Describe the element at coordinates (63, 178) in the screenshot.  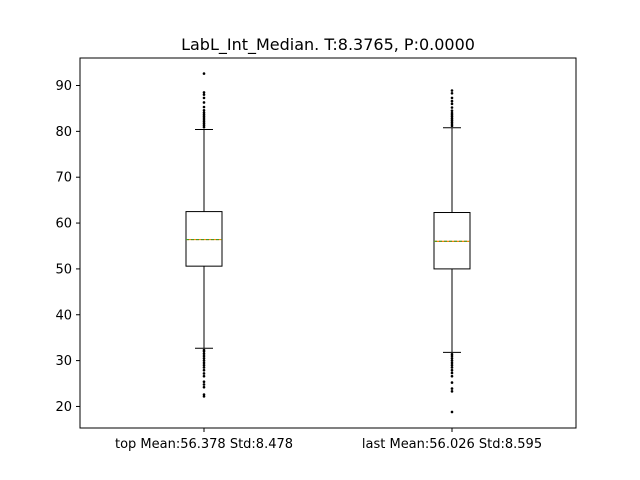
I see `y-tick-label: 70` at that location.